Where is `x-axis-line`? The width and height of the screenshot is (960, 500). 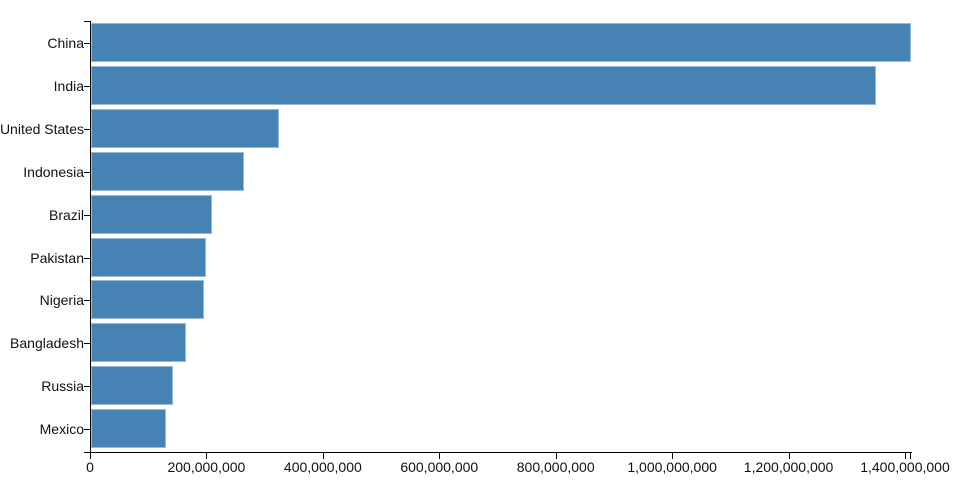 x-axis-line is located at coordinates (498, 452).